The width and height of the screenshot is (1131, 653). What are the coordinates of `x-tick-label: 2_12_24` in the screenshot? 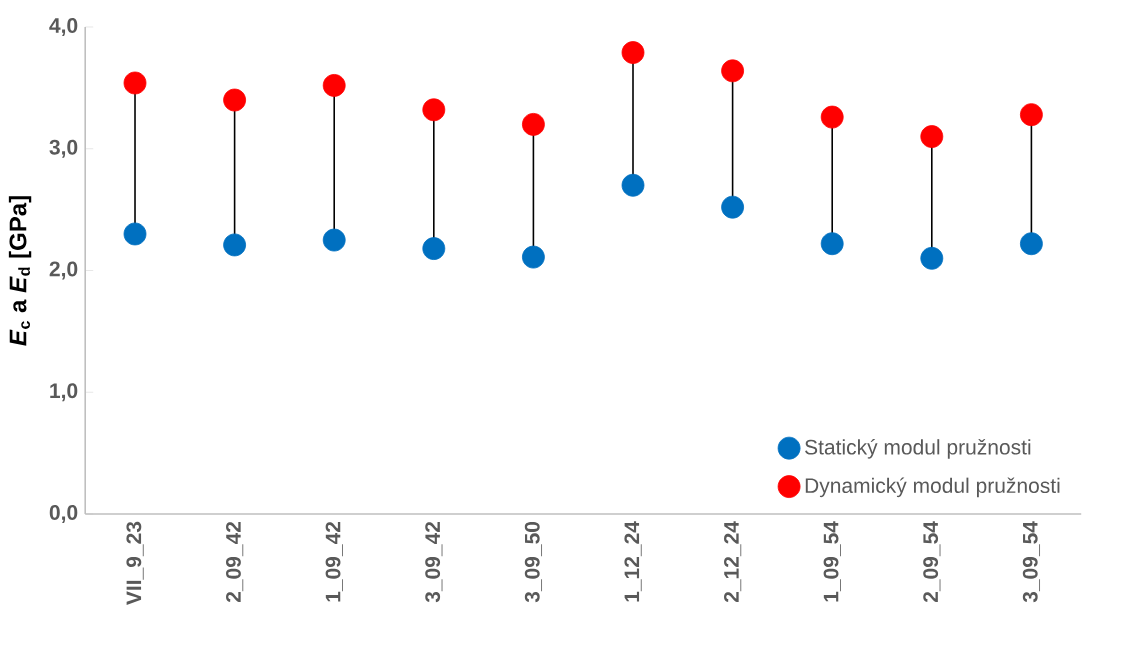 It's located at (733, 562).